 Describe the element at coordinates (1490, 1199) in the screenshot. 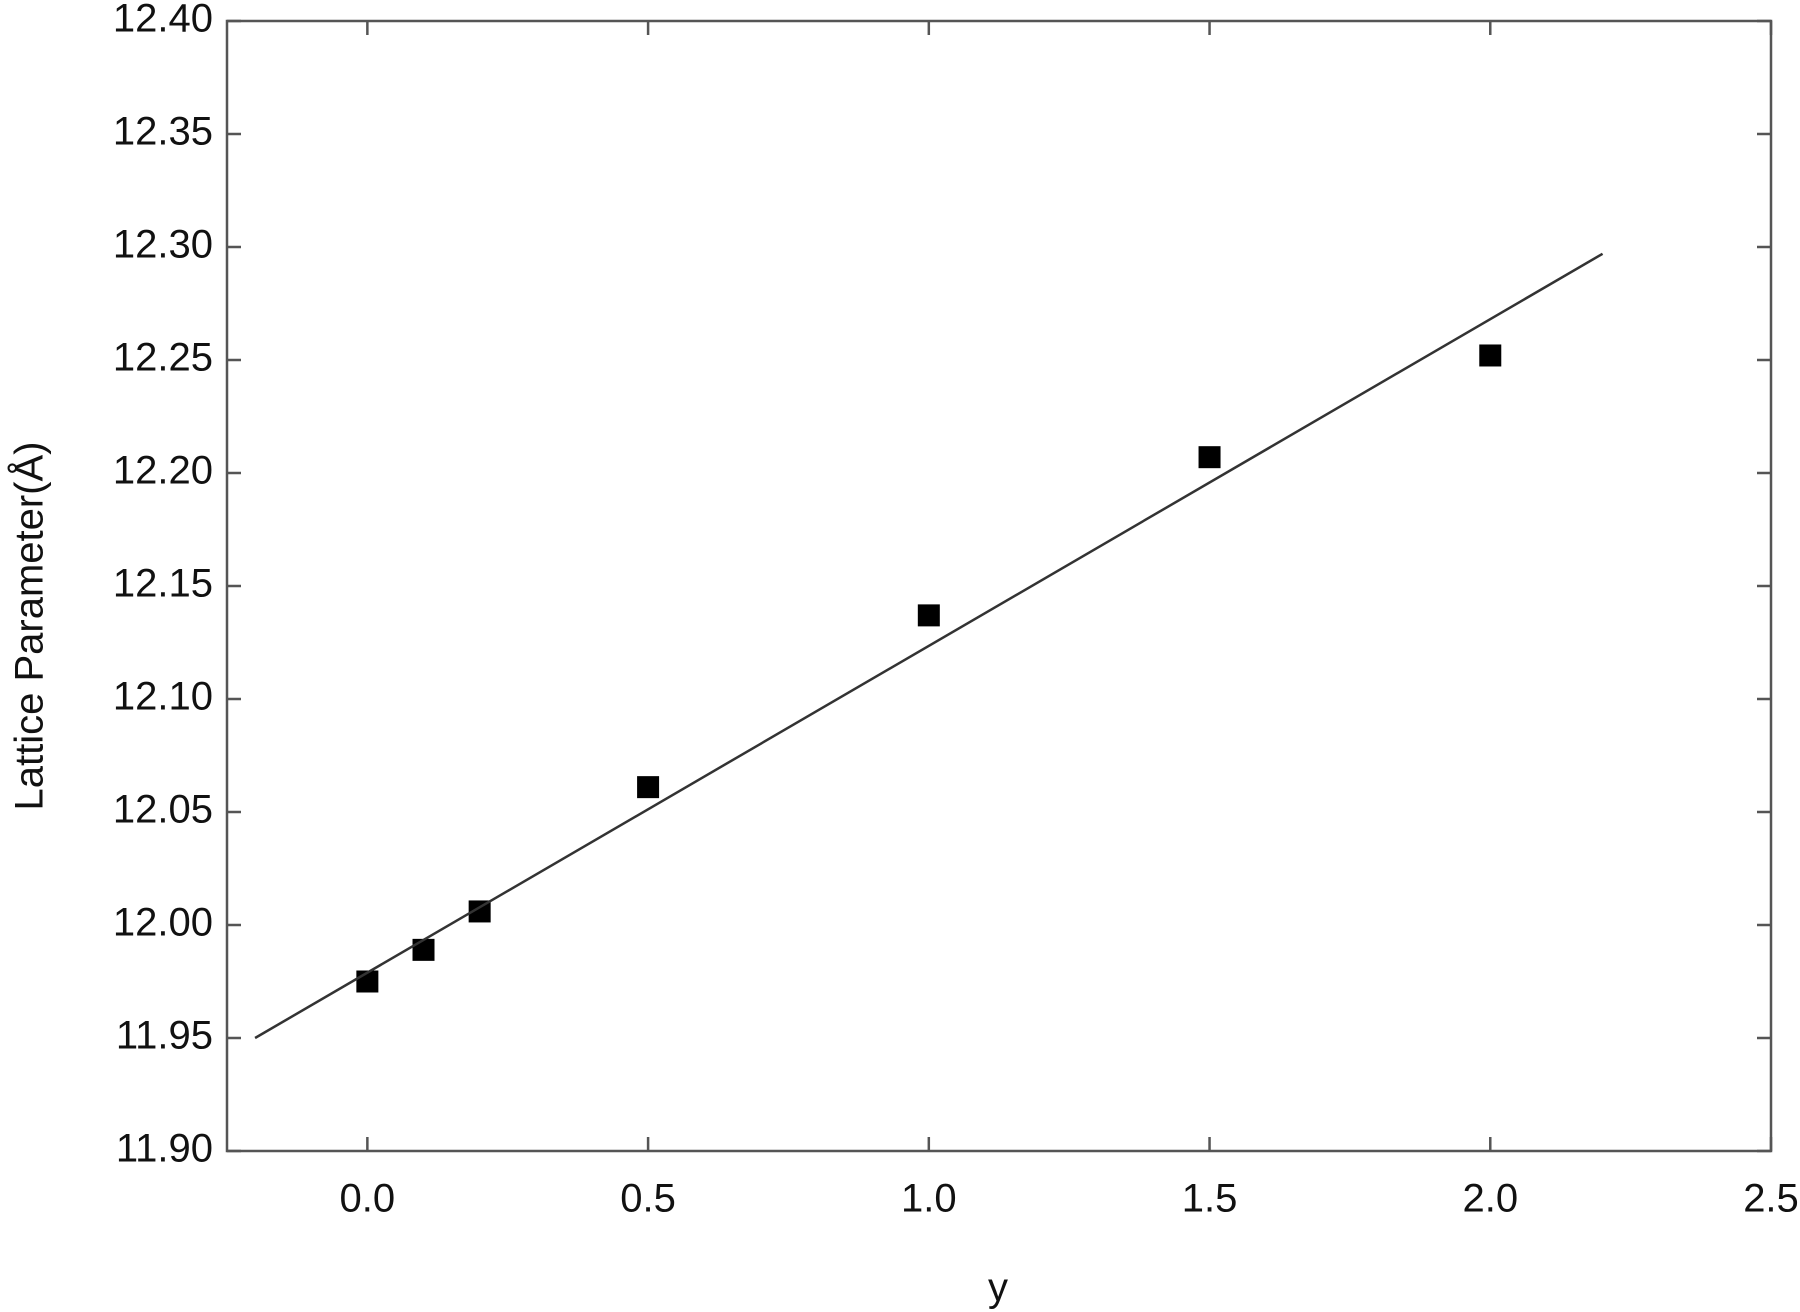

I see `x-tick-label: 2.0` at that location.